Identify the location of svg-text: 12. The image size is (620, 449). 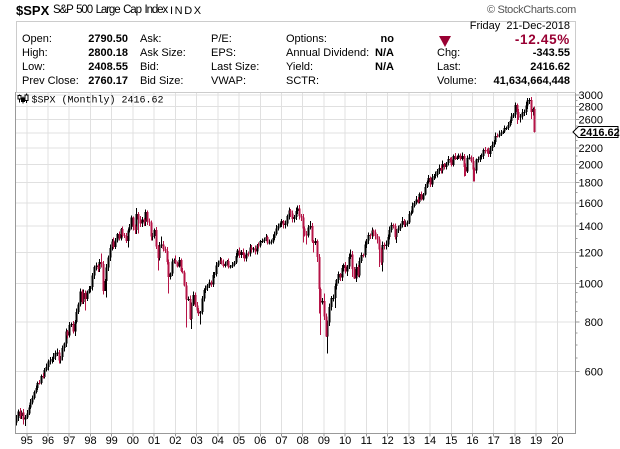
(387, 441).